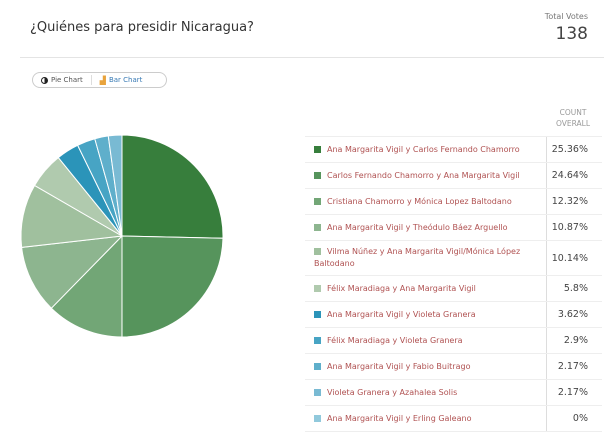 This screenshot has height=444, width=604. What do you see at coordinates (574, 340) in the screenshot?
I see `option-percent: 2.9%` at bounding box center [574, 340].